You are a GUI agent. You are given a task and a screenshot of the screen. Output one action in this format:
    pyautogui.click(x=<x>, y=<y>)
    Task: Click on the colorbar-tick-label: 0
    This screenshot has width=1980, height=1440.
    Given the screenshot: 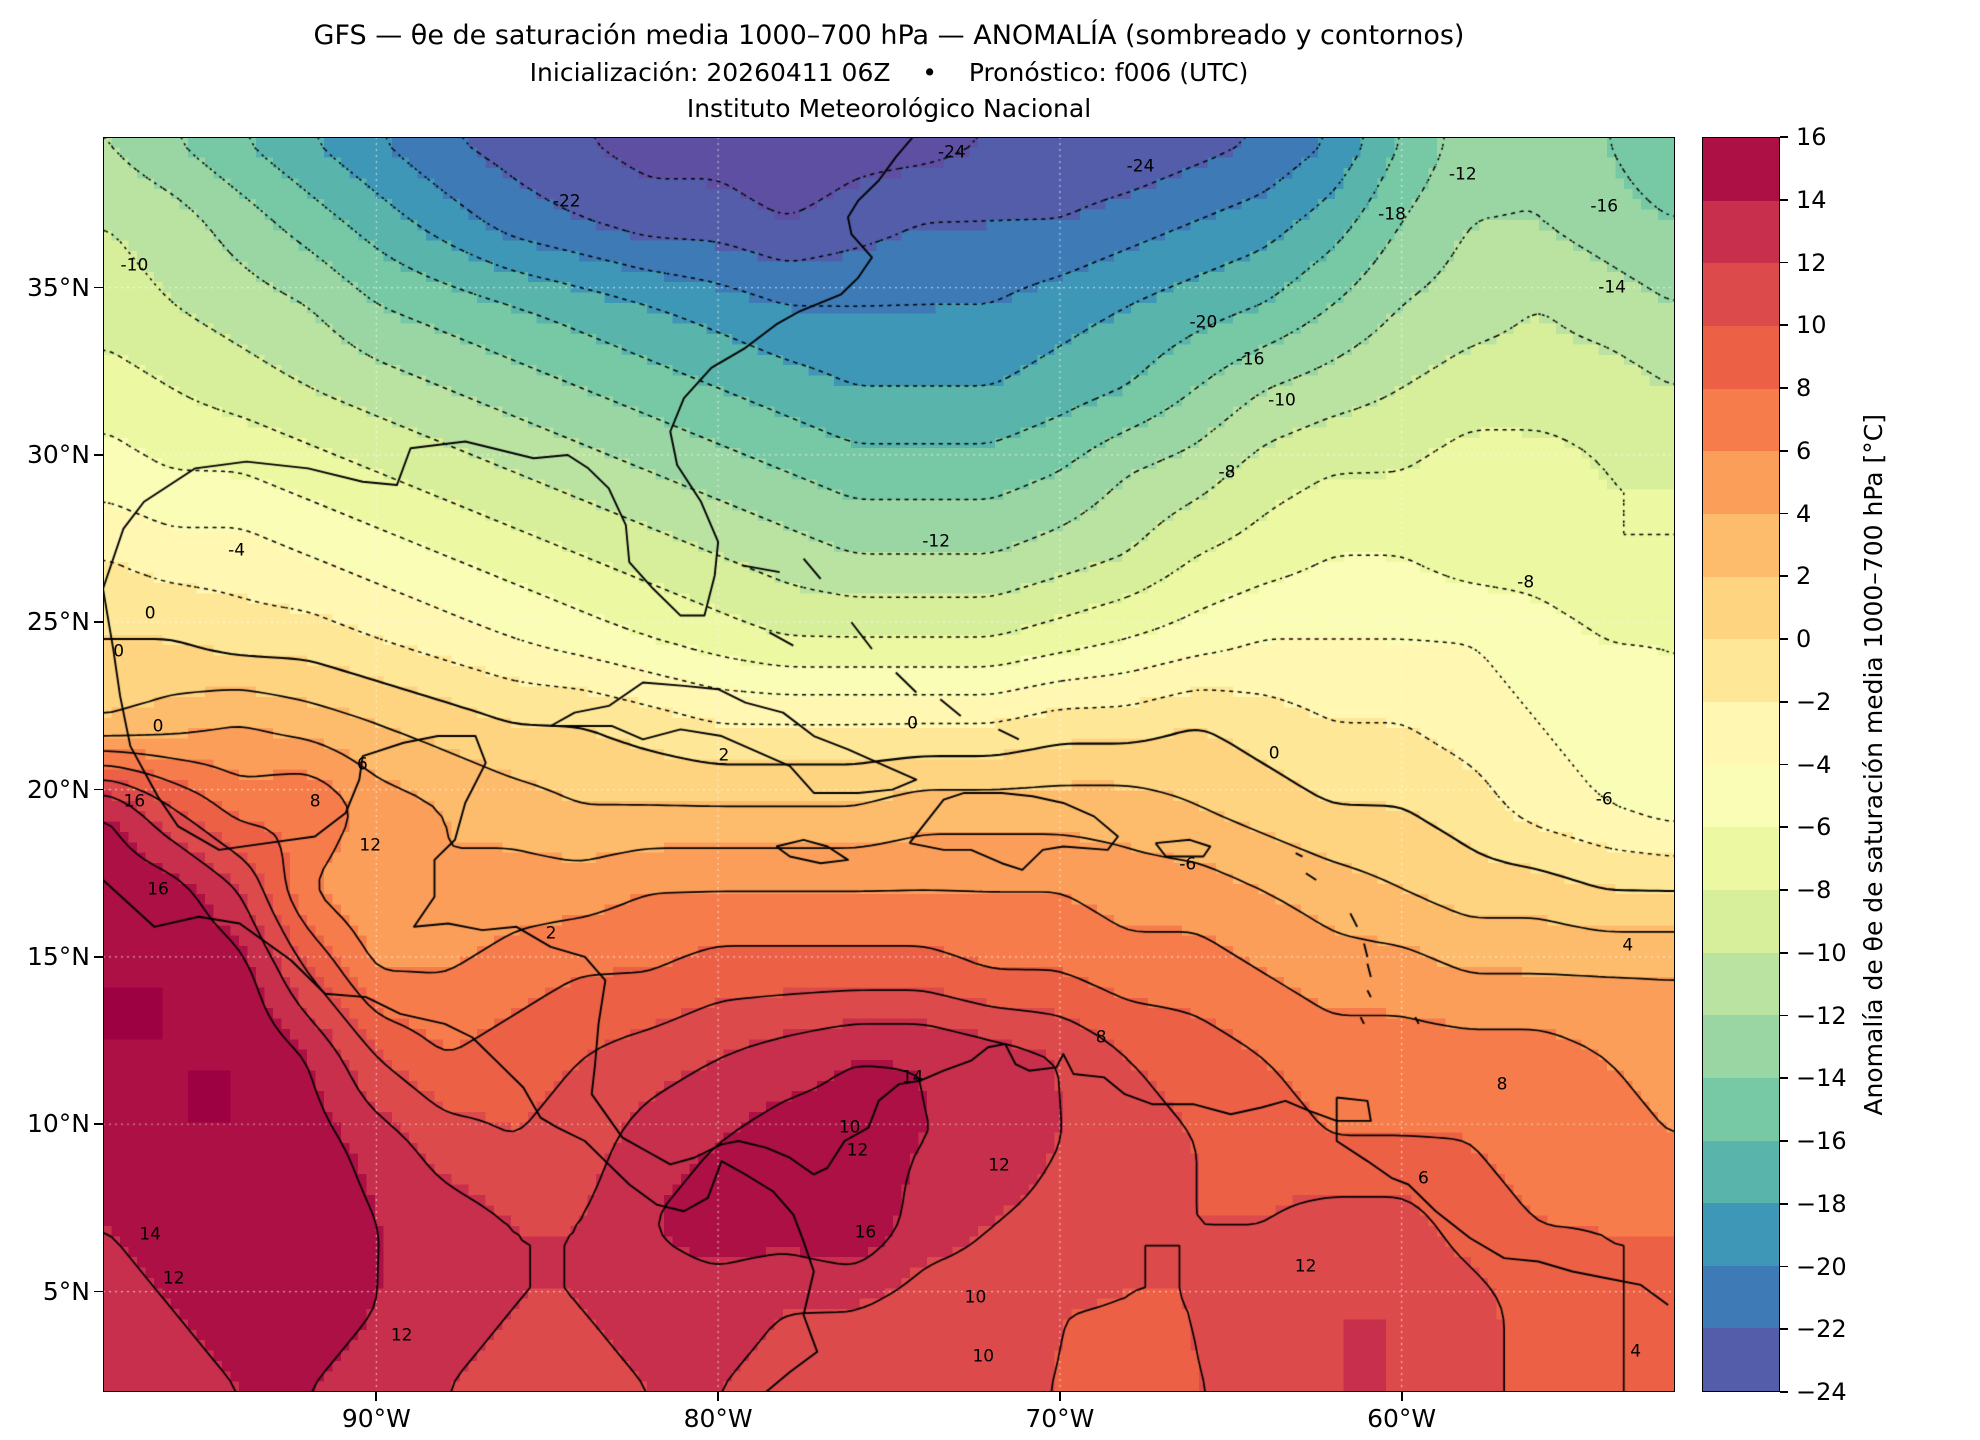 What is the action you would take?
    pyautogui.click(x=1804, y=639)
    